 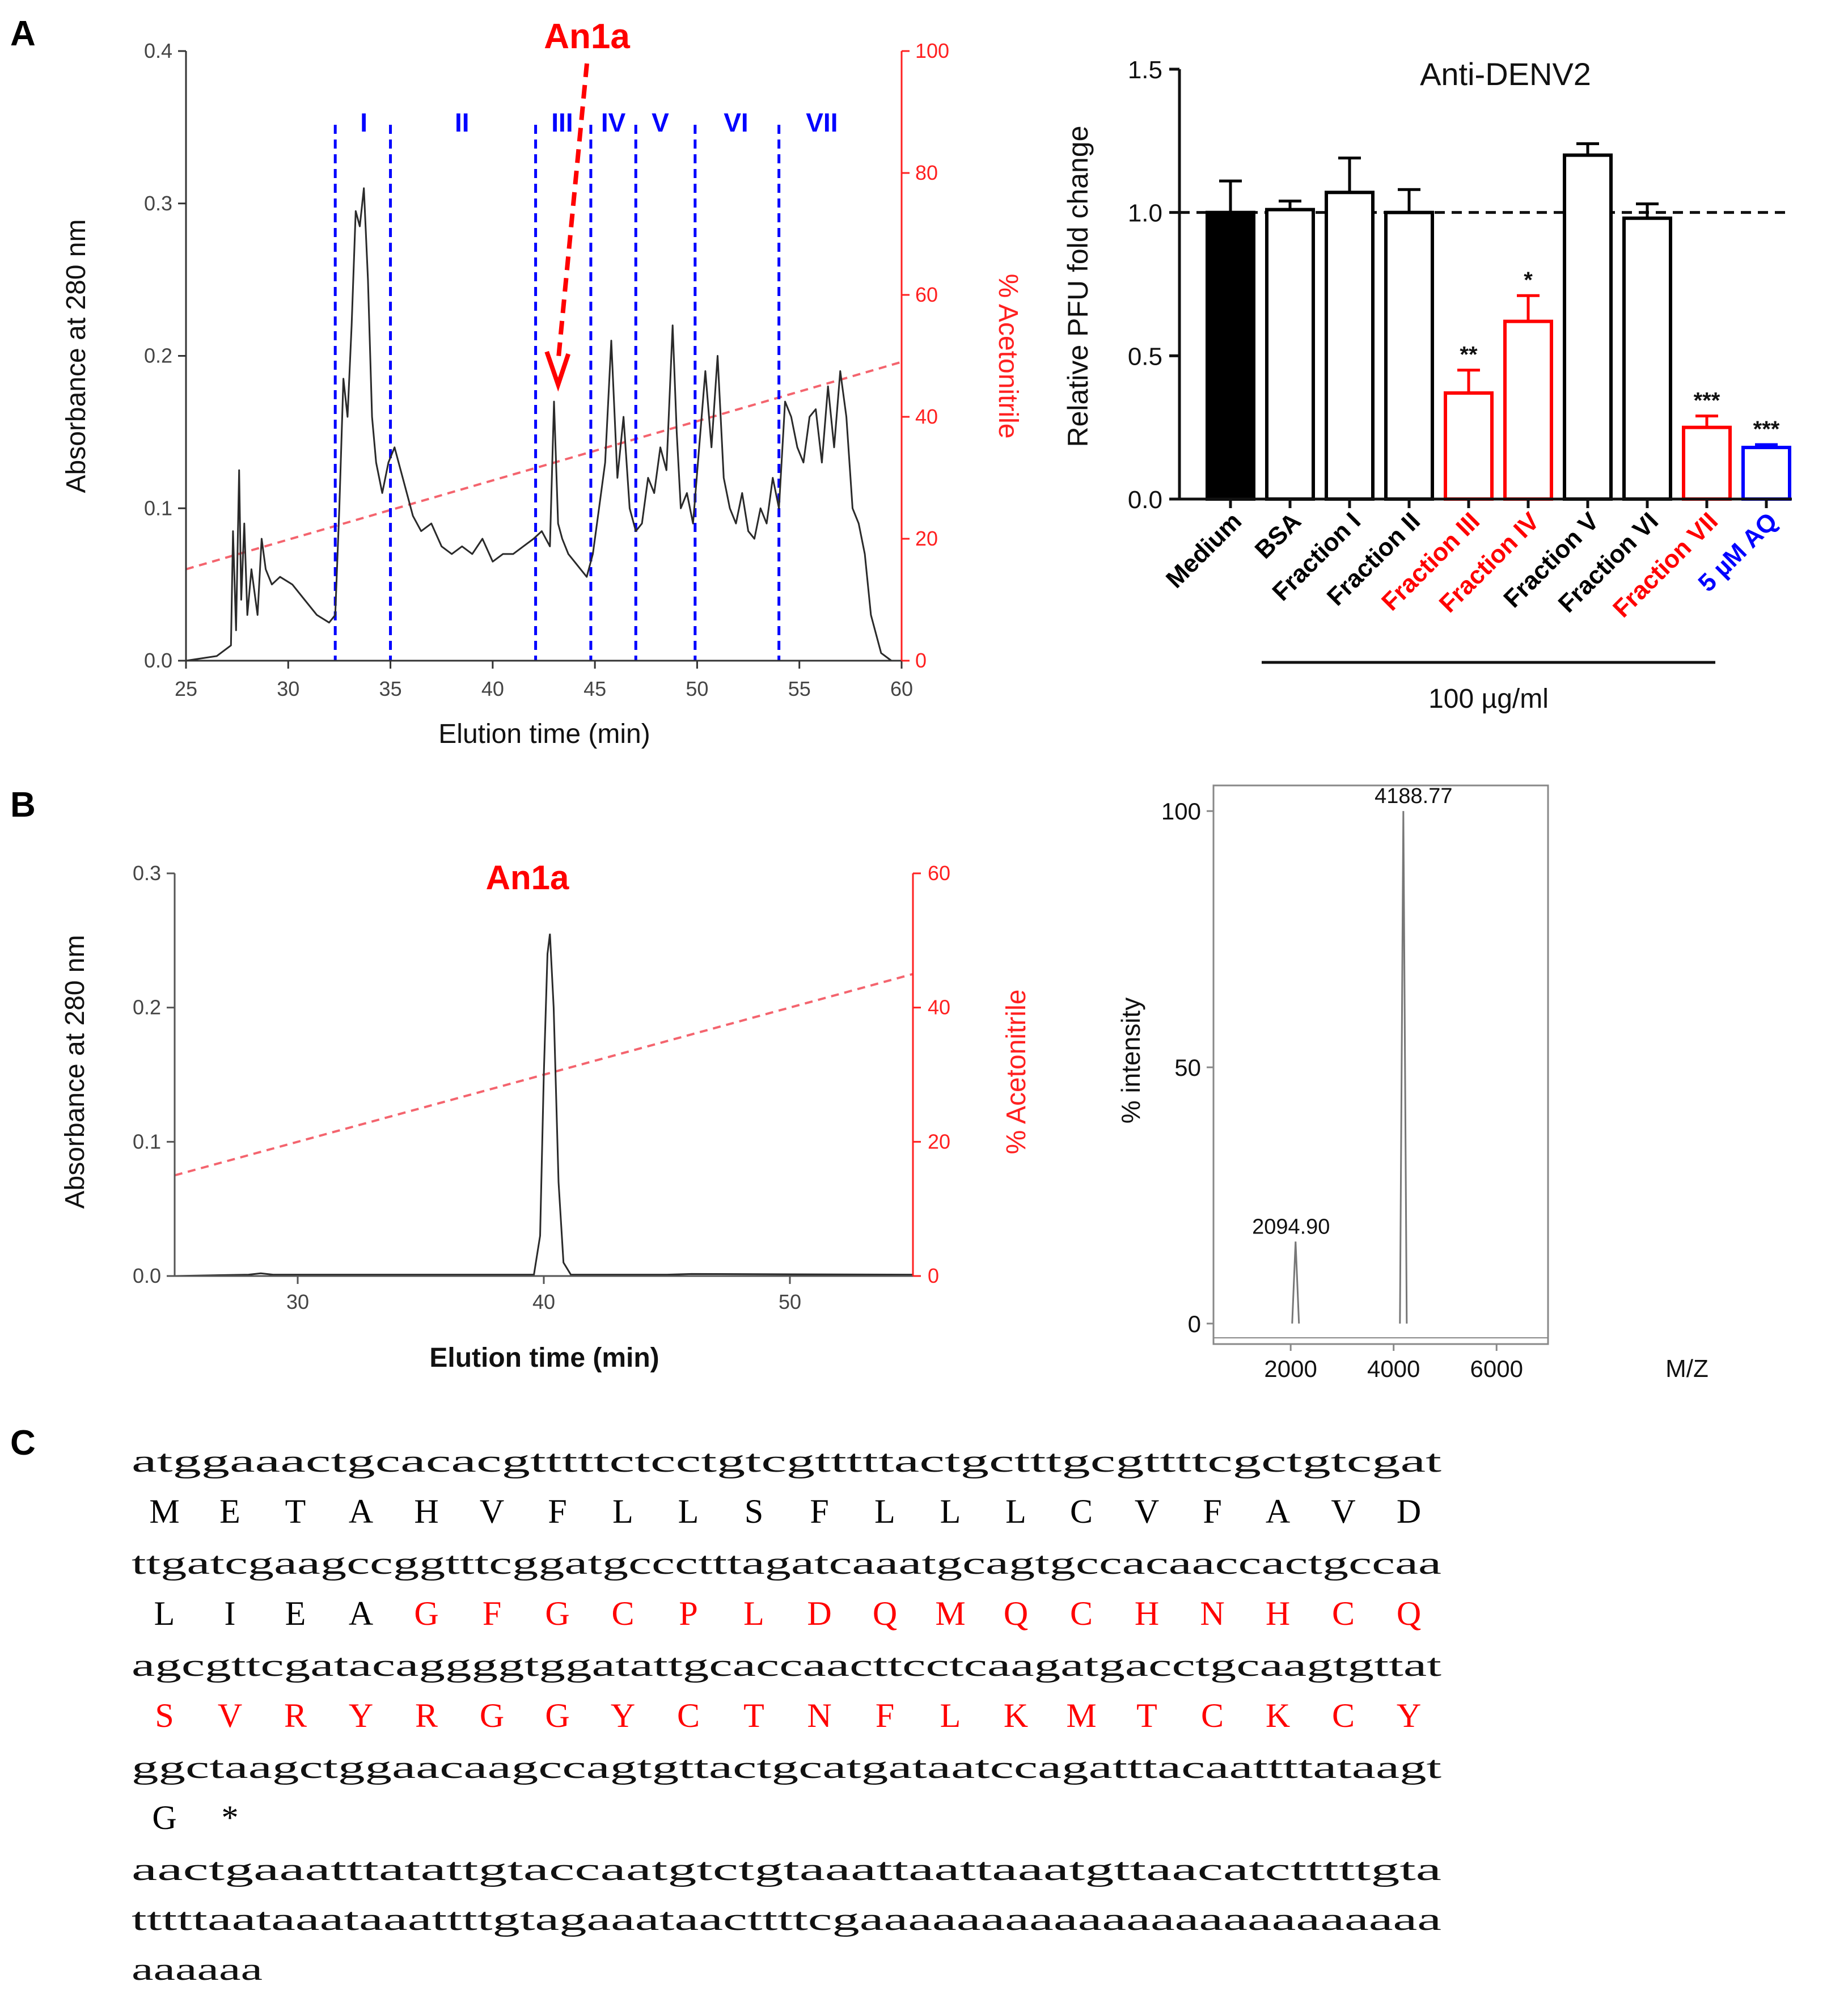 What do you see at coordinates (158, 50) in the screenshot?
I see `y-tick-label: 0.4` at bounding box center [158, 50].